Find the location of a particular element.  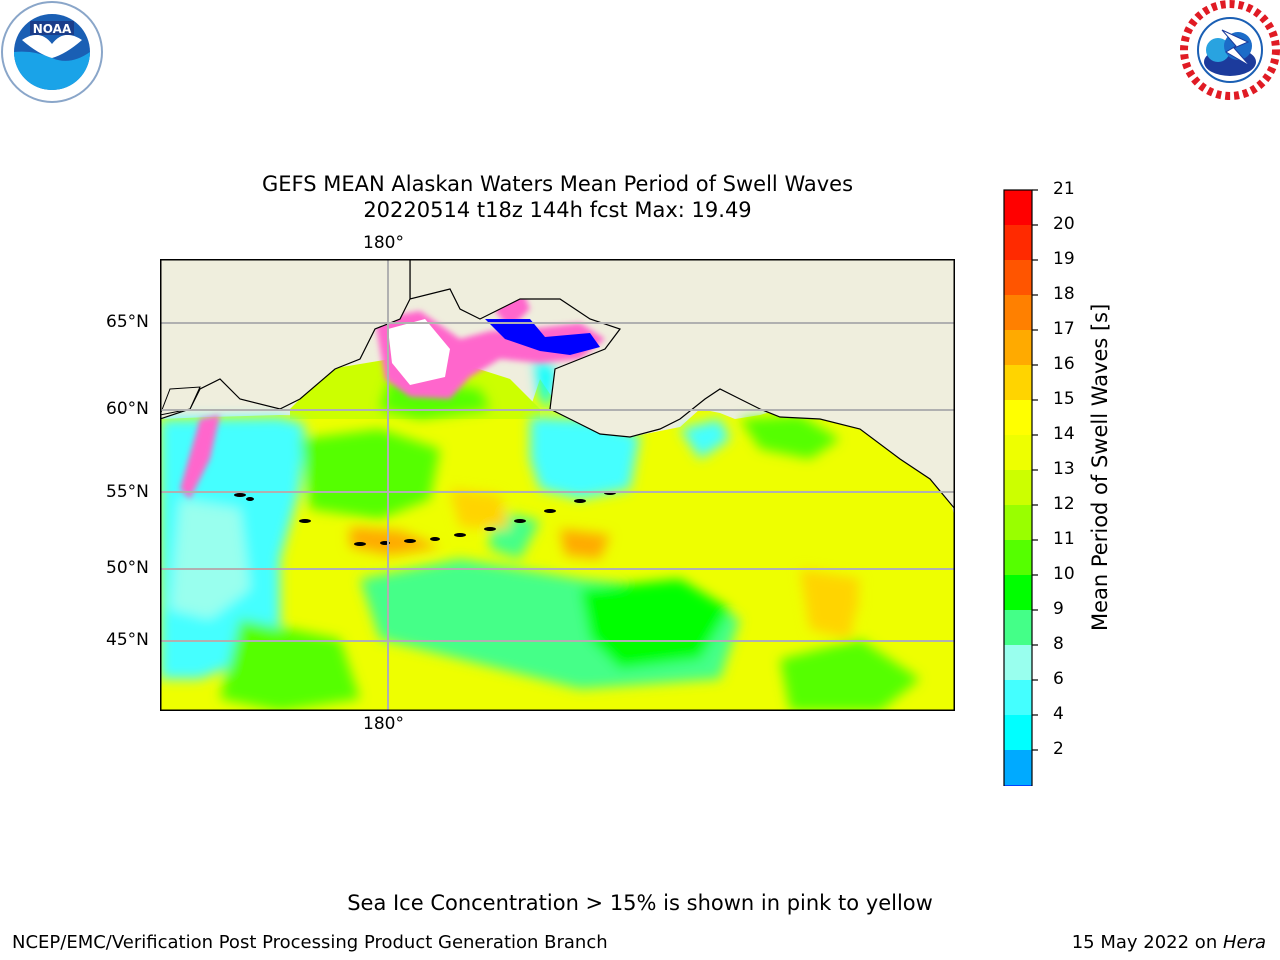

lon-tick-top: 180° is located at coordinates (383, 243).